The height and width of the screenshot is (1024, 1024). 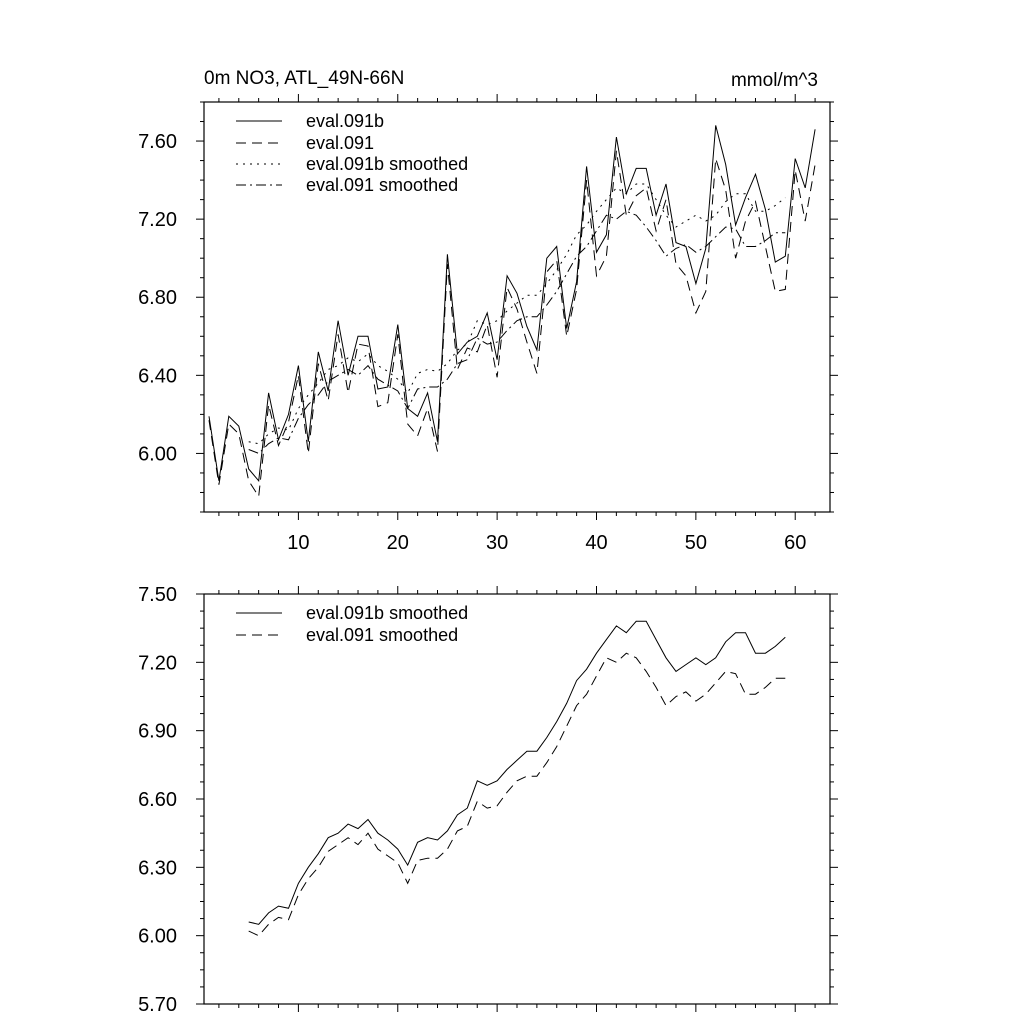 I want to click on top-x-tick-label: 10, so click(x=298, y=543).